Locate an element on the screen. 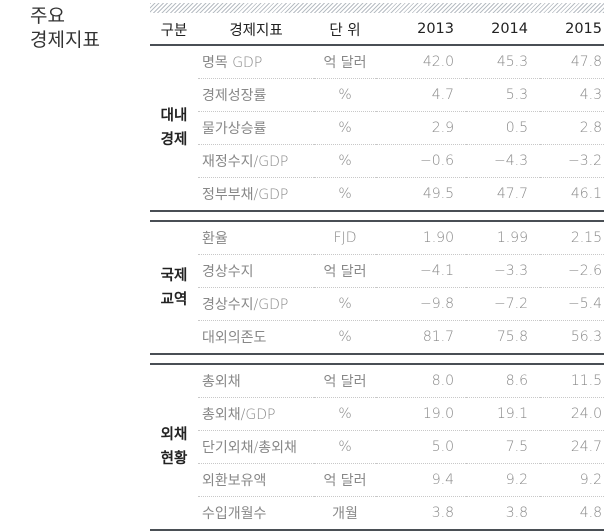  hatched-header-band is located at coordinates (377, 8).